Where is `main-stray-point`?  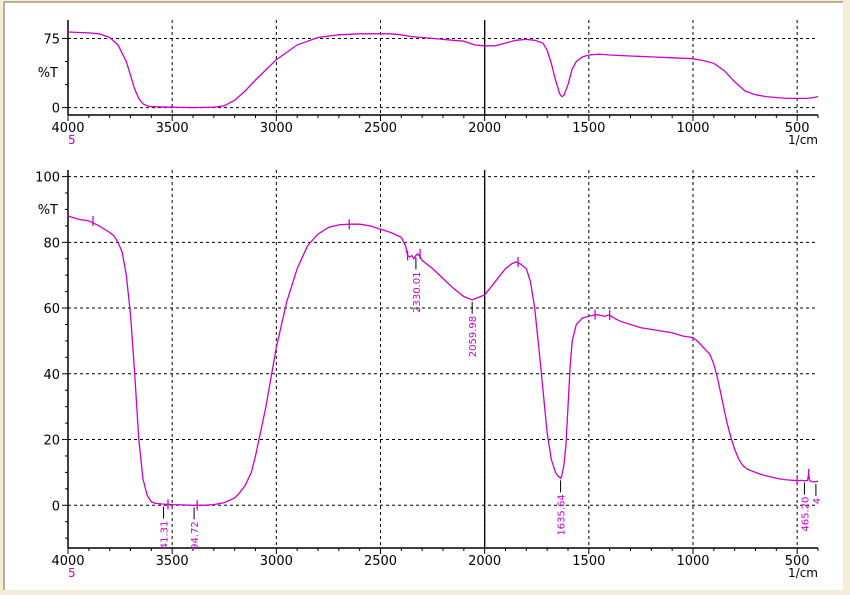
main-stray-point is located at coordinates (380, 488).